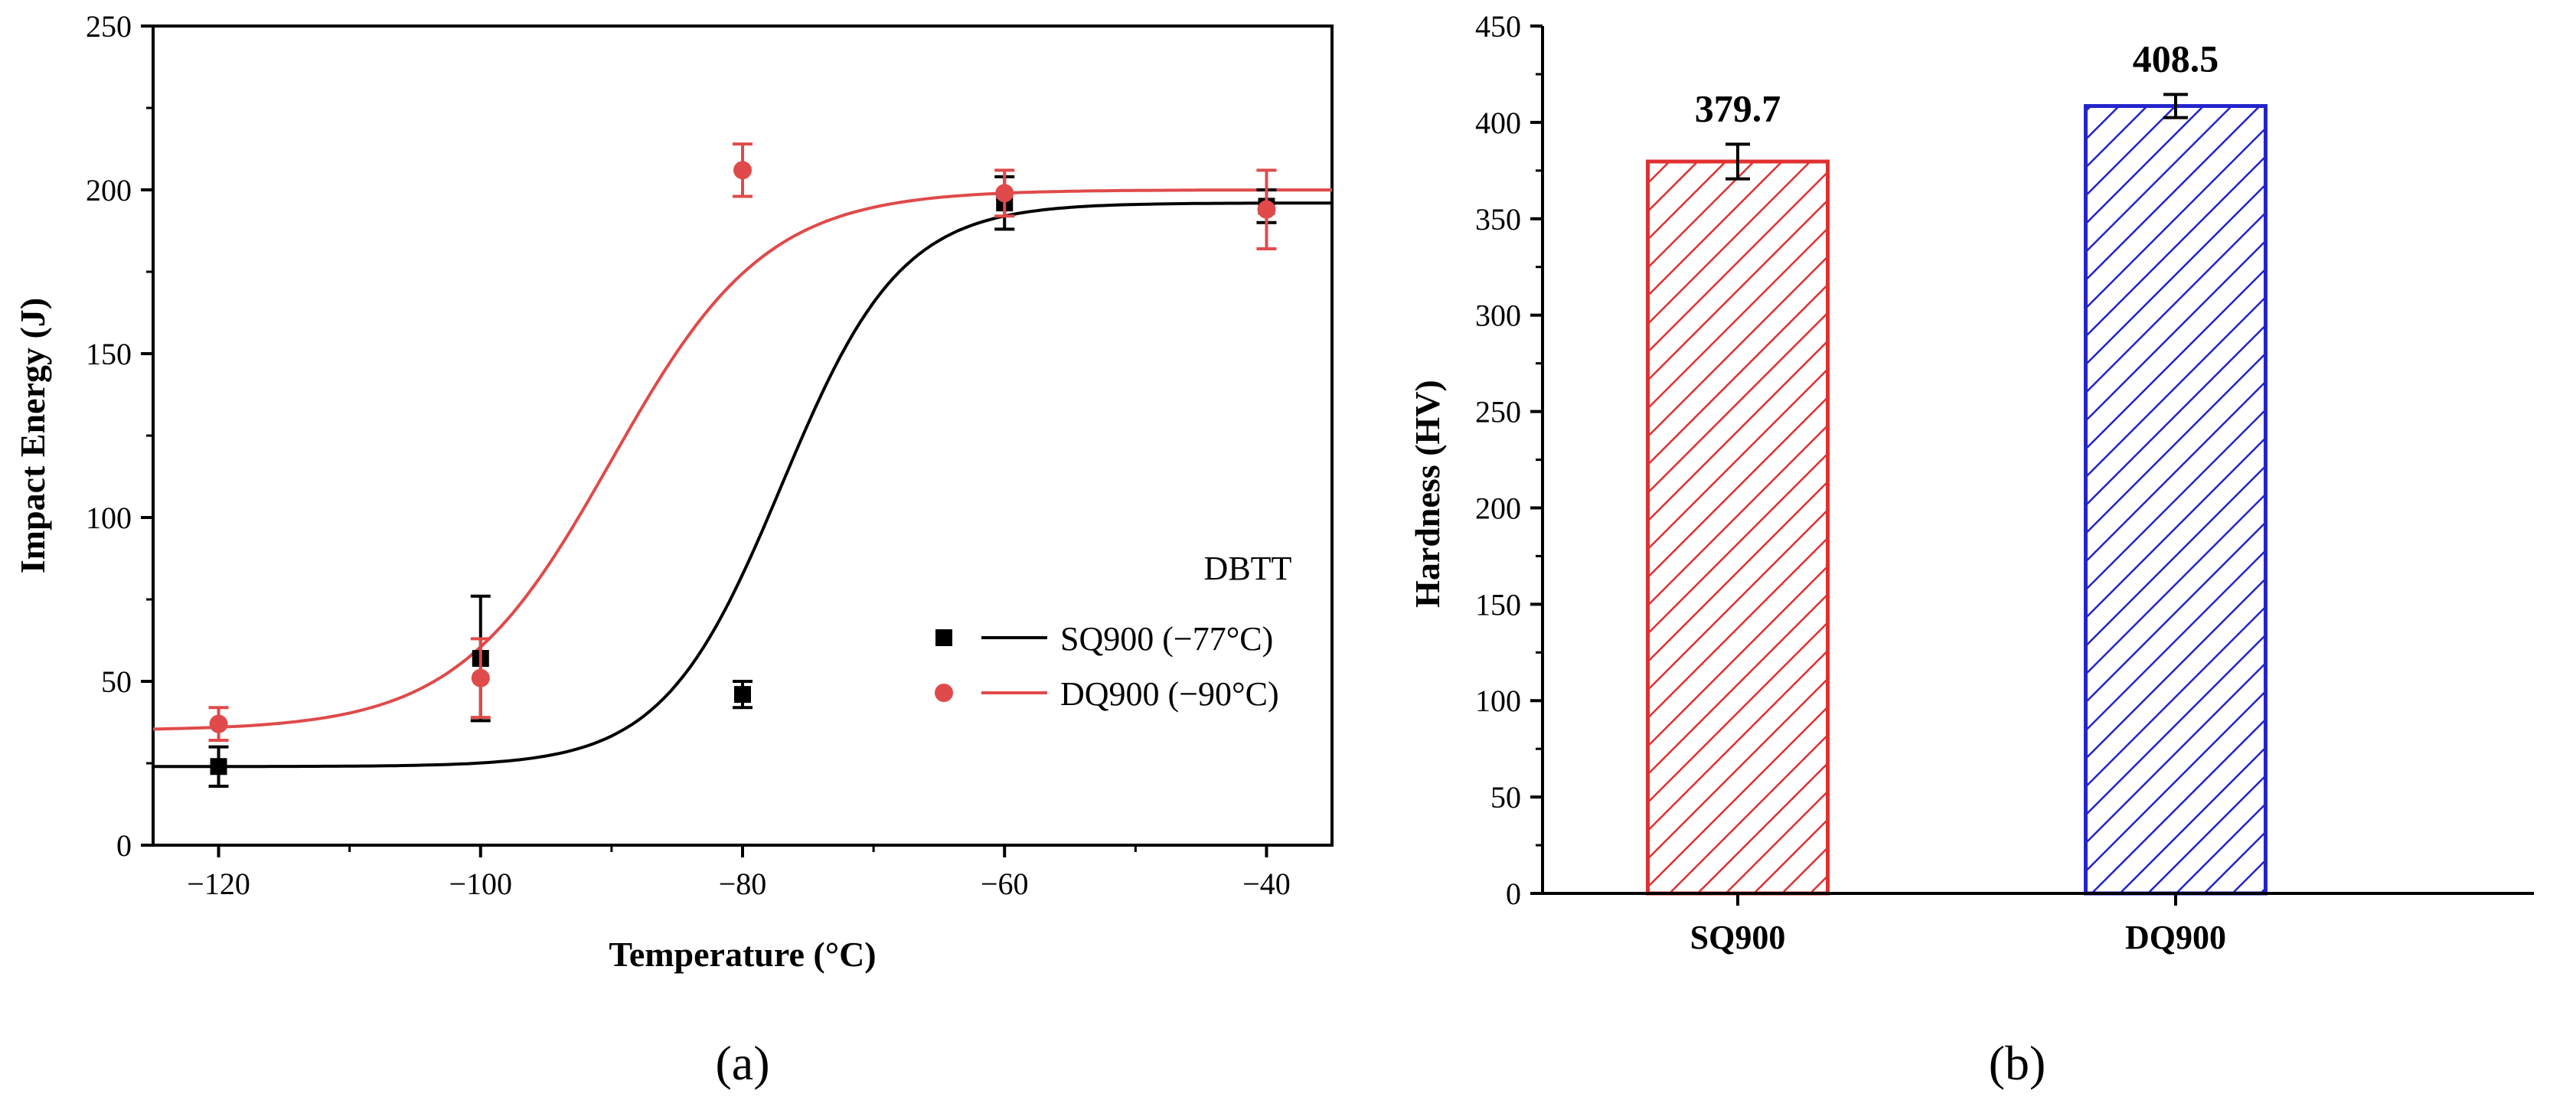 Image resolution: width=2576 pixels, height=1120 pixels. I want to click on y-tick-label: 300, so click(1498, 316).